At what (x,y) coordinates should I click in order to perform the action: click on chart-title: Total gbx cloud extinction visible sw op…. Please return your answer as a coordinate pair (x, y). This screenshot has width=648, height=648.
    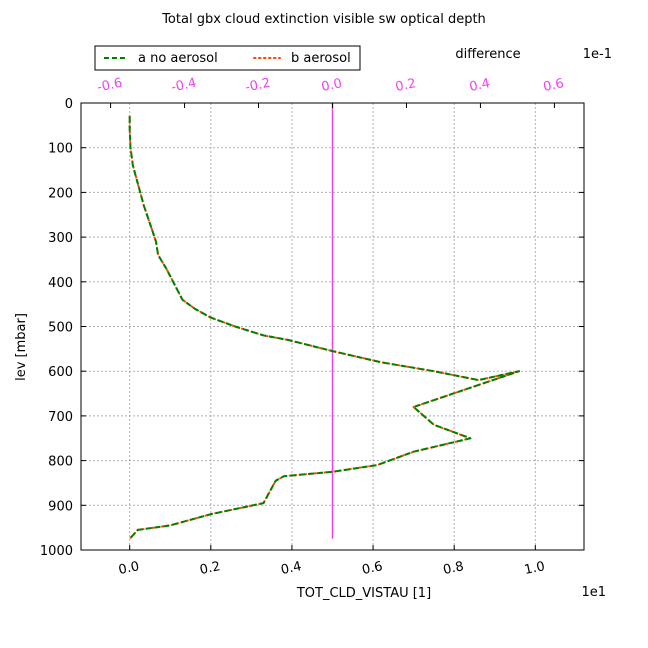
    Looking at the image, I should click on (323, 19).